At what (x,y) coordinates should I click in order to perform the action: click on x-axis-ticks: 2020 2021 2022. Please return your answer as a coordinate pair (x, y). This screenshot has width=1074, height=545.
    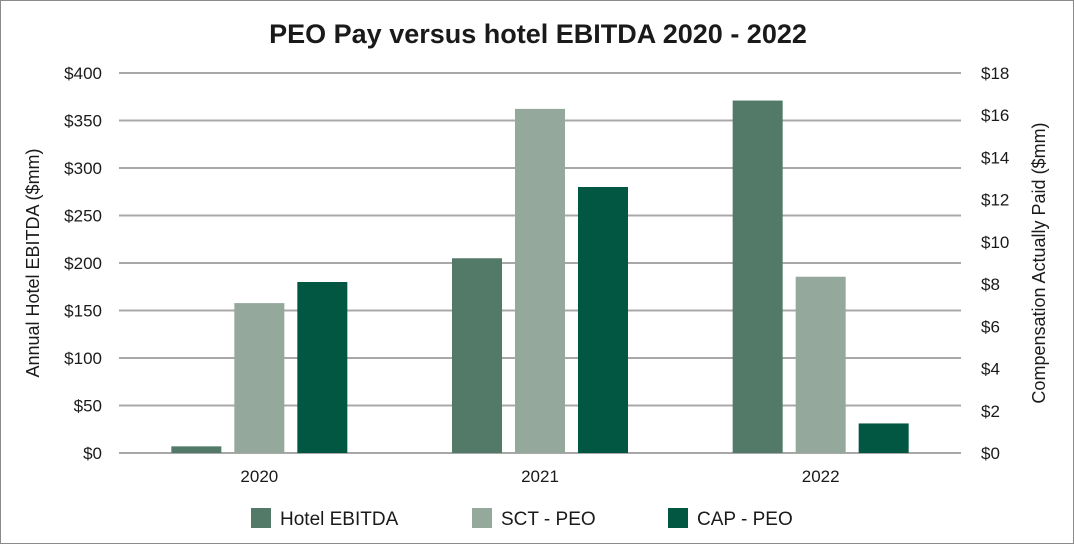
    Looking at the image, I should click on (539, 476).